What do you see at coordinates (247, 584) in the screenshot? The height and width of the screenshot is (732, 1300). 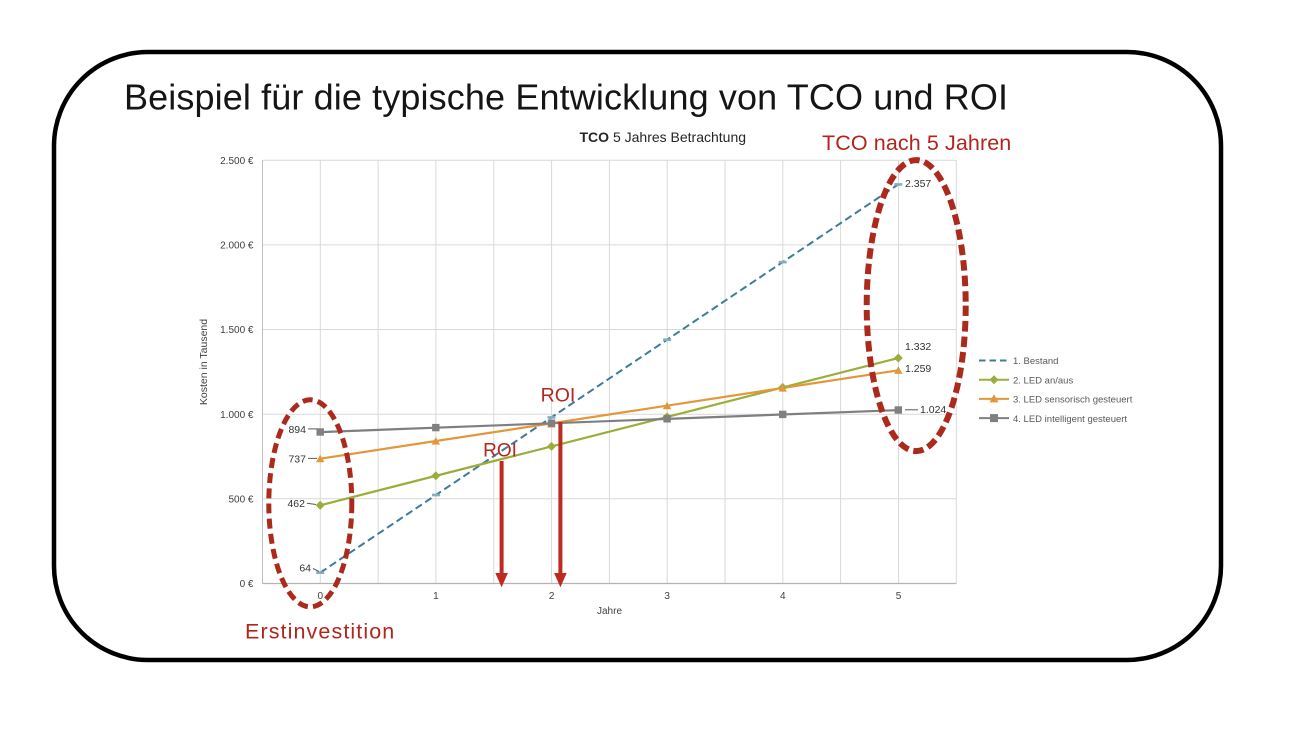 I see `svg-text: 0 €` at bounding box center [247, 584].